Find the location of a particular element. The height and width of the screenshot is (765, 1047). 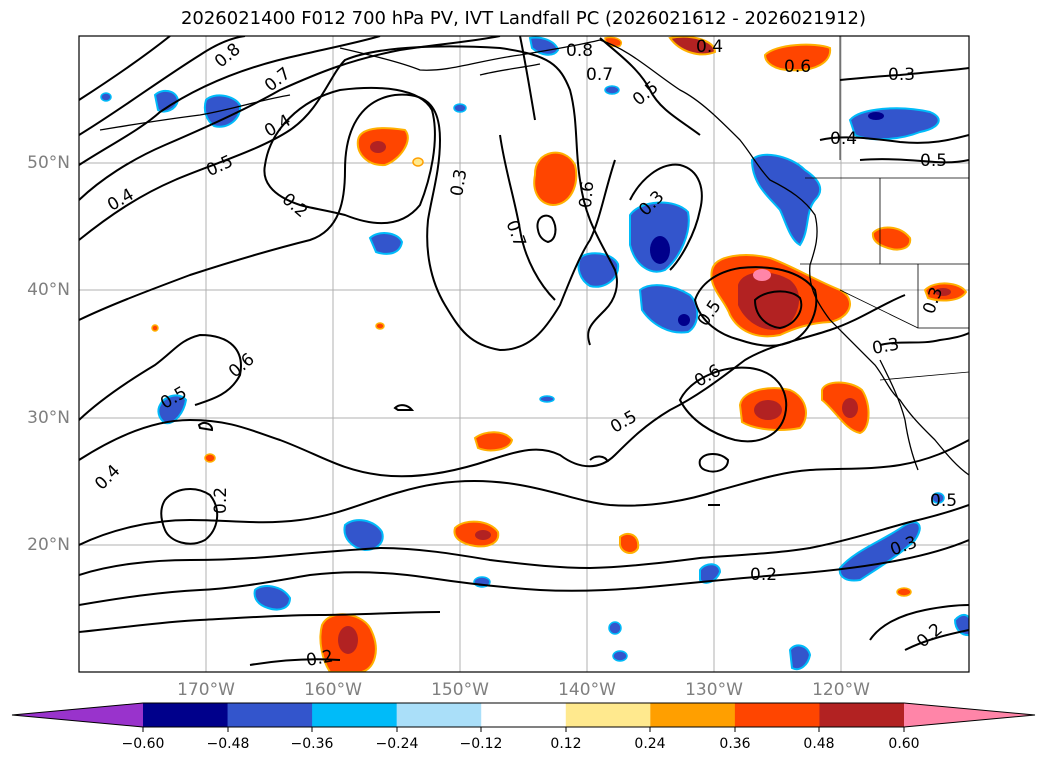

colorbar-outline is located at coordinates (523, 715).